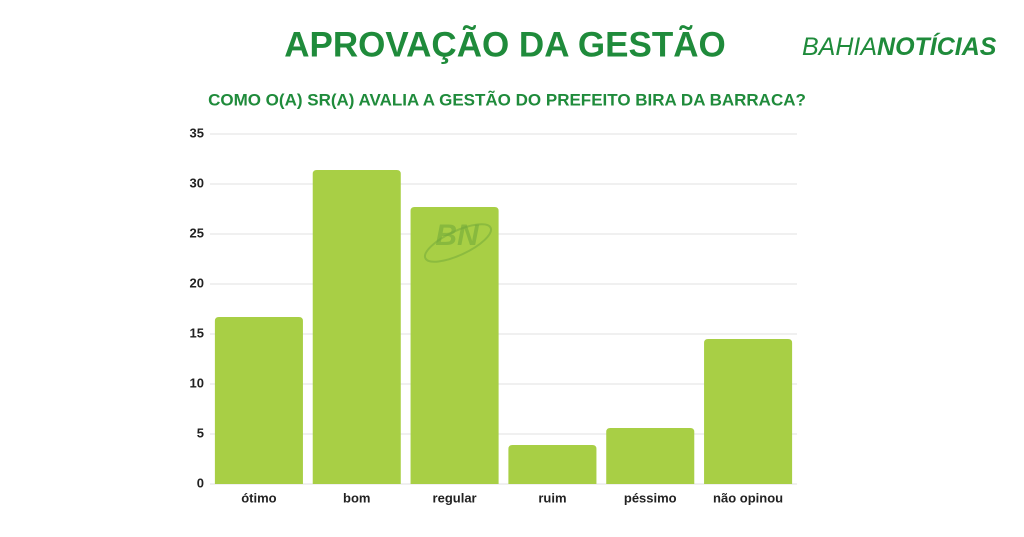 The height and width of the screenshot is (537, 1024). Describe the element at coordinates (197, 232) in the screenshot. I see `y-tick-label: 25` at that location.